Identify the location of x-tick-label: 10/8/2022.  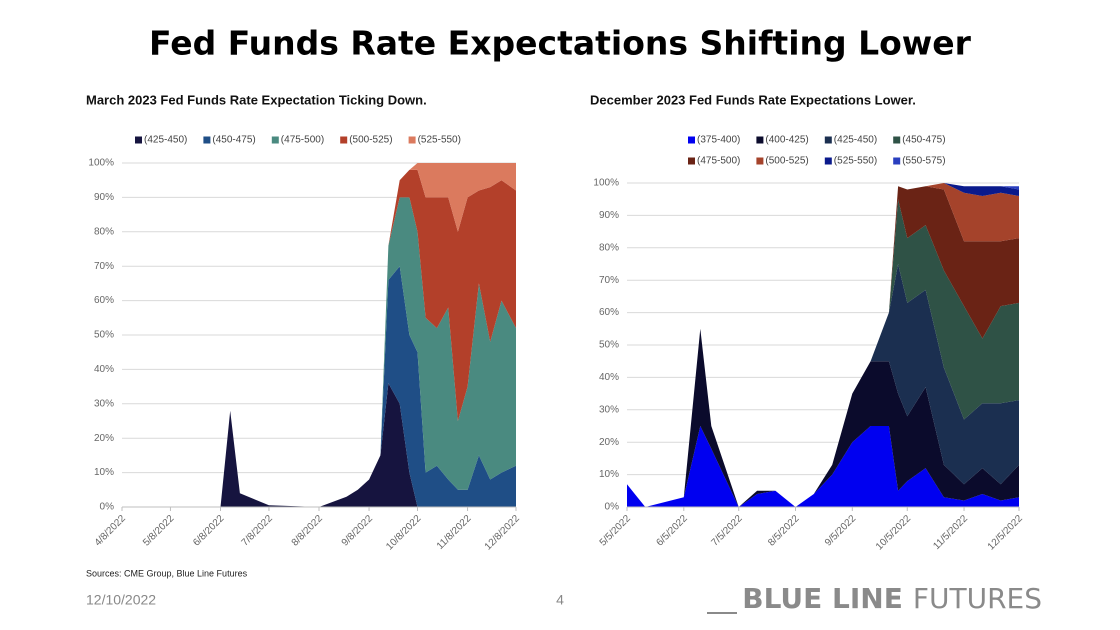
(404, 533).